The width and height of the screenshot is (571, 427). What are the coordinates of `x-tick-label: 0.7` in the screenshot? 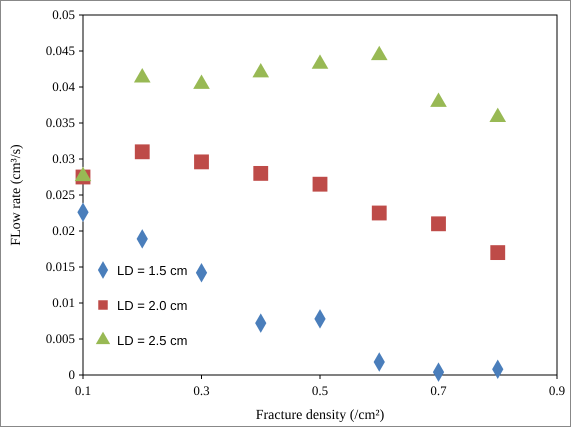 It's located at (439, 390).